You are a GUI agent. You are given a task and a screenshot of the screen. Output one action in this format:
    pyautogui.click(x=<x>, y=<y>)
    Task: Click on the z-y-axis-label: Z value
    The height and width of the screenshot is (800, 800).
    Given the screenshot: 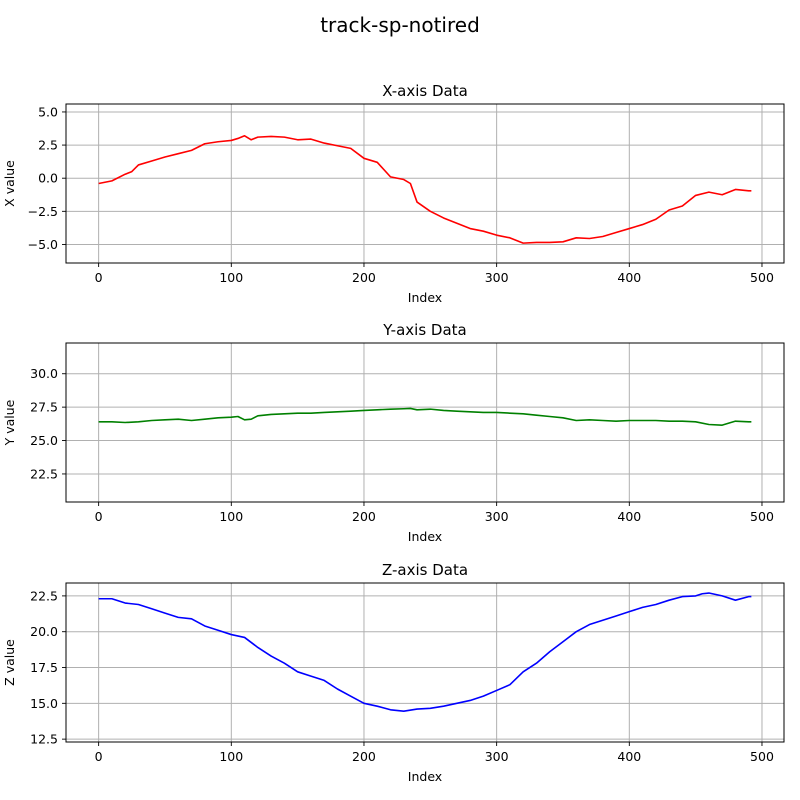 What is the action you would take?
    pyautogui.click(x=9, y=662)
    